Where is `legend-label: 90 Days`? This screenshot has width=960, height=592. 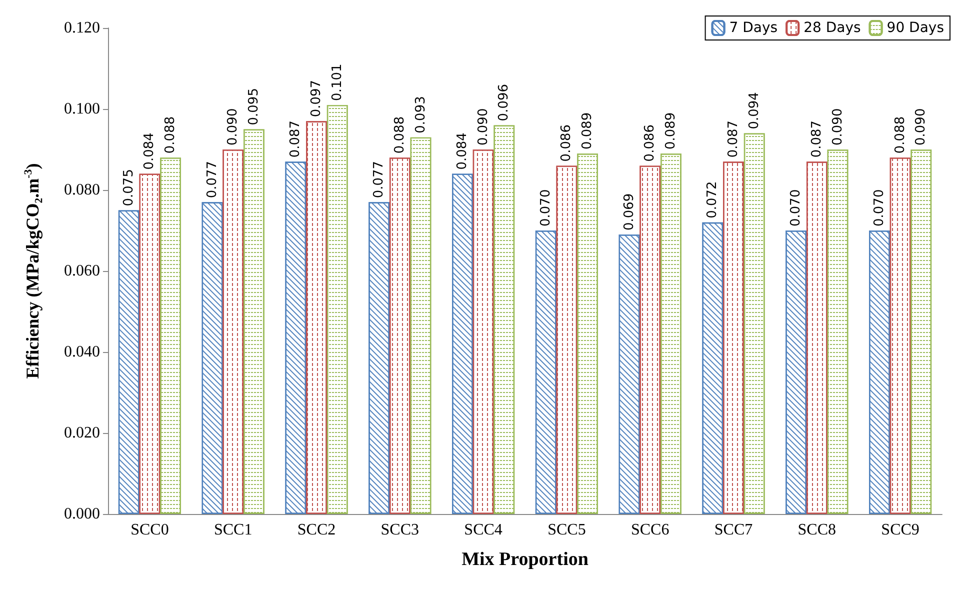
legend-label: 90 Days is located at coordinates (915, 28).